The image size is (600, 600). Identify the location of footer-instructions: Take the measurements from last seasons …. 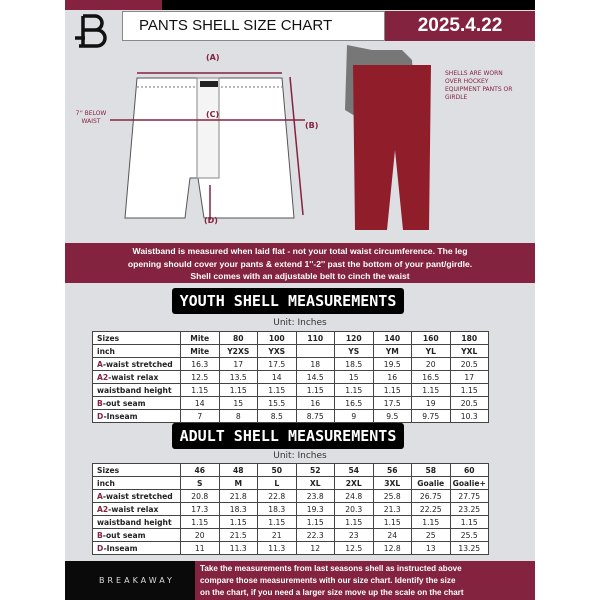
(365, 580).